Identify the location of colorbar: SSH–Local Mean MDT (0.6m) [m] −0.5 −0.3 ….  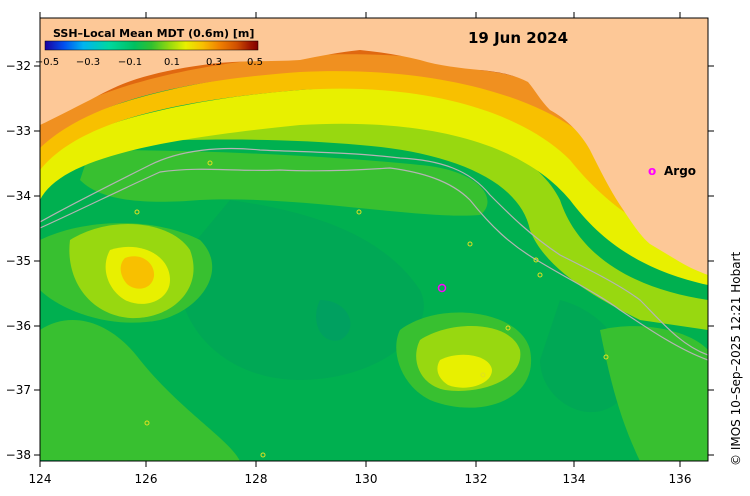
(149, 47).